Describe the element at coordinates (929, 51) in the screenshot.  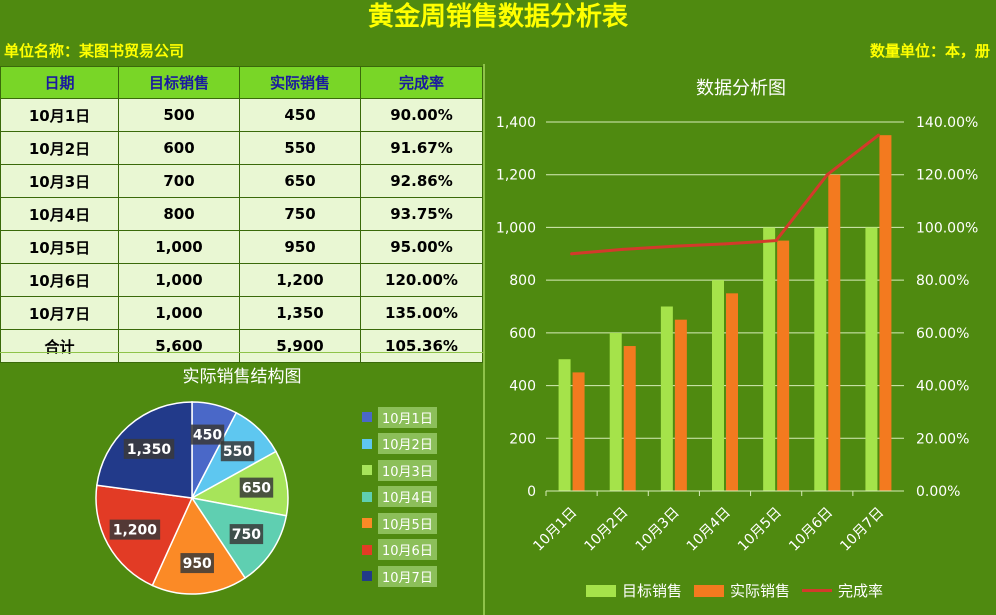
I see `quantity-unit-label: 数量单位：本，册` at that location.